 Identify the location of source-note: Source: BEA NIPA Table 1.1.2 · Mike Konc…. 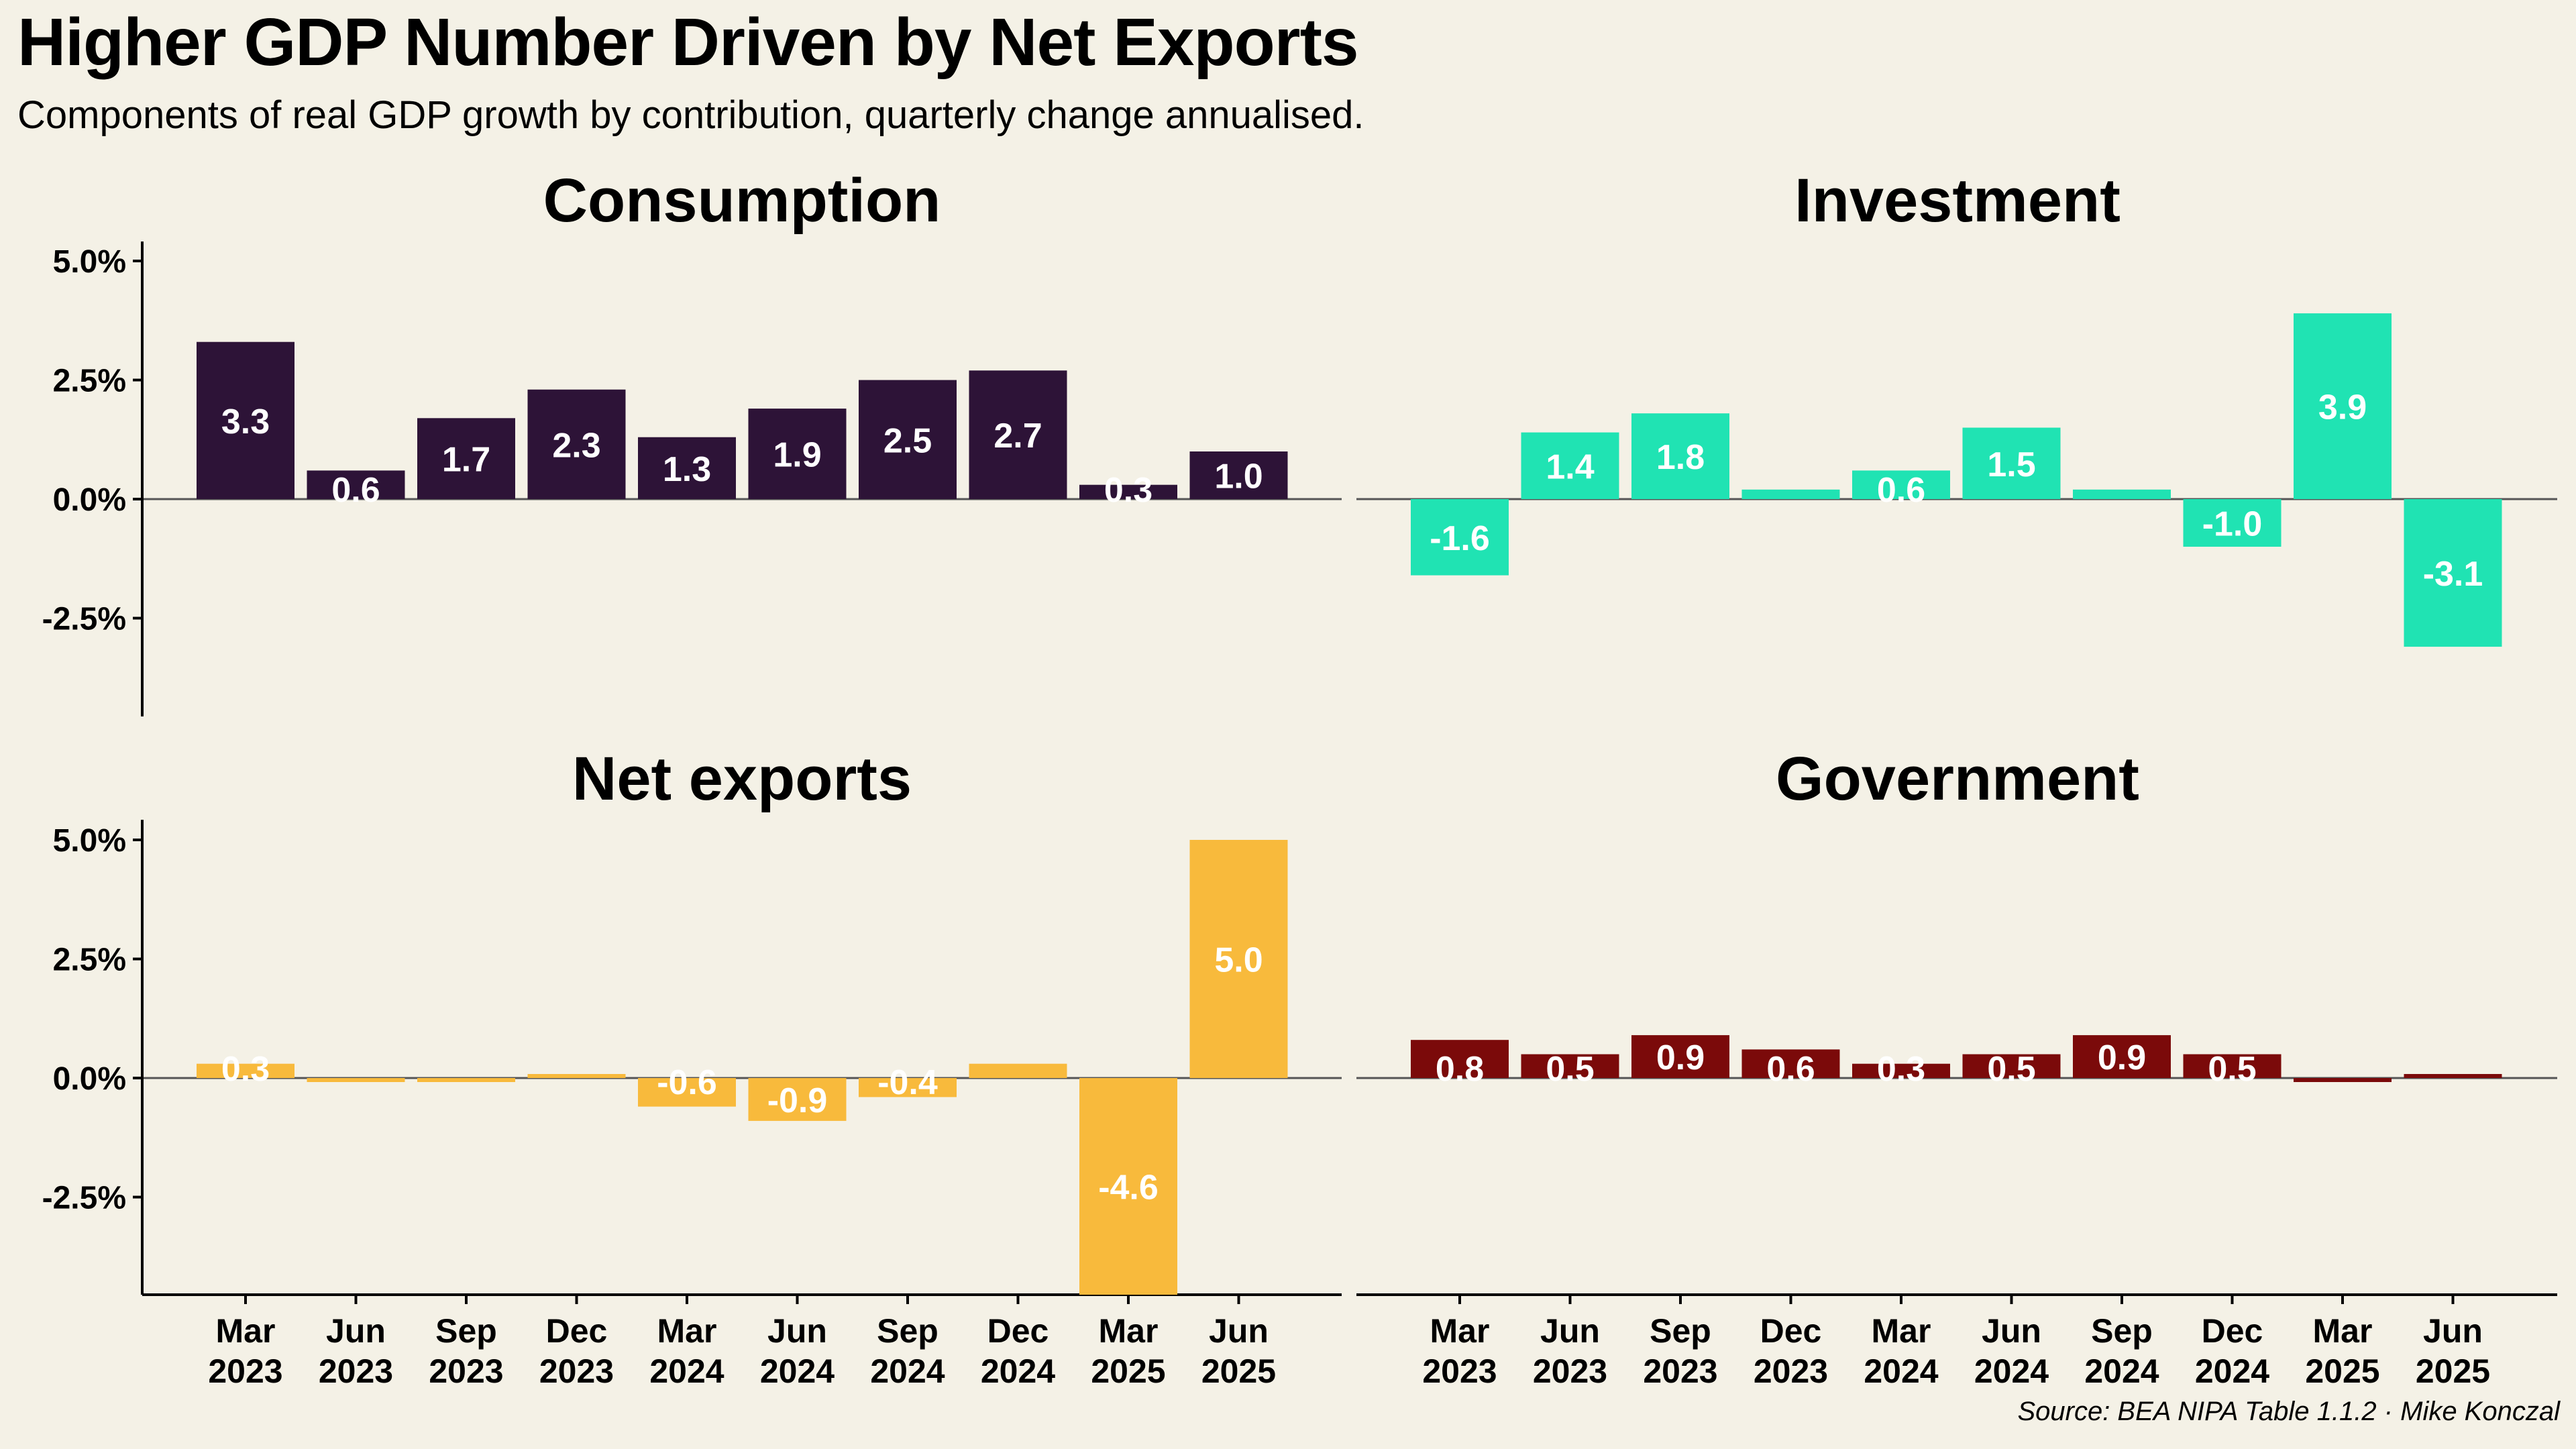
(2288, 1411).